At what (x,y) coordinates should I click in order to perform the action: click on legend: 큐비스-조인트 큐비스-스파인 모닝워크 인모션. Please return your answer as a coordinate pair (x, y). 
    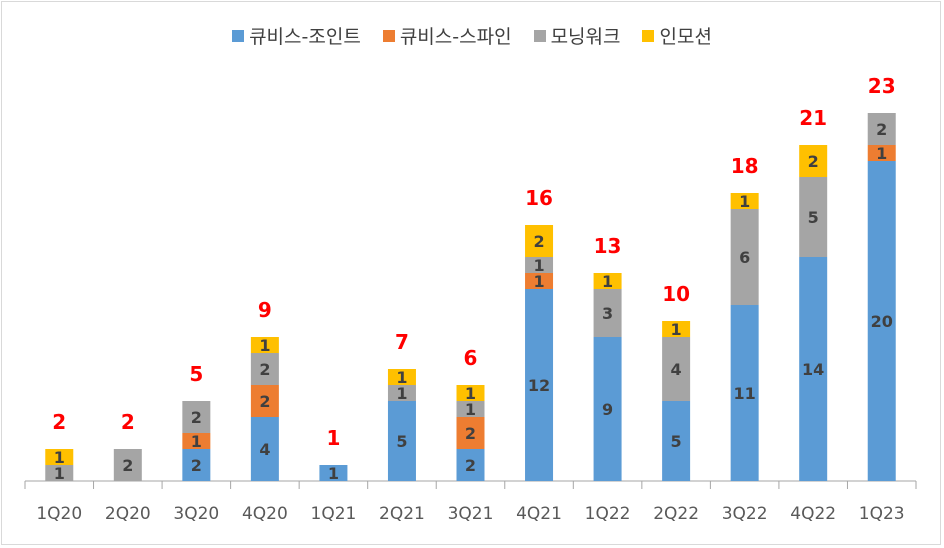
    Looking at the image, I should click on (472, 35).